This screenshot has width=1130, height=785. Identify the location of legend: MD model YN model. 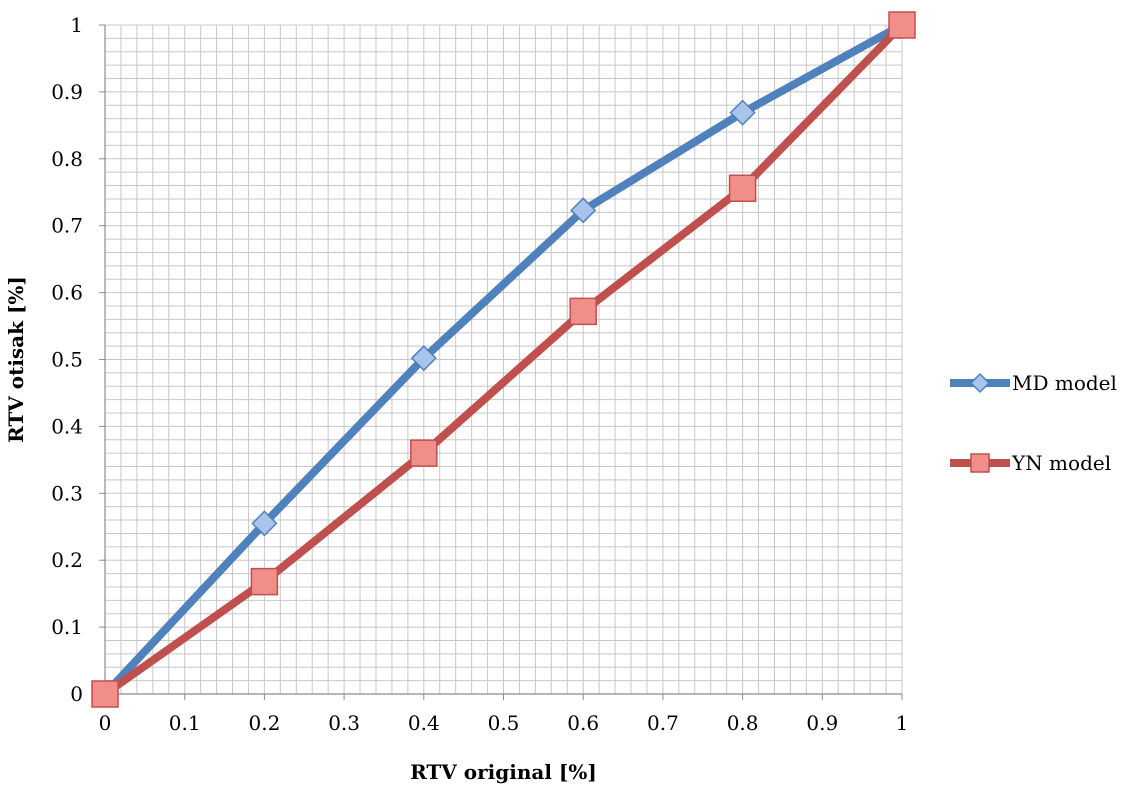
(1033, 423).